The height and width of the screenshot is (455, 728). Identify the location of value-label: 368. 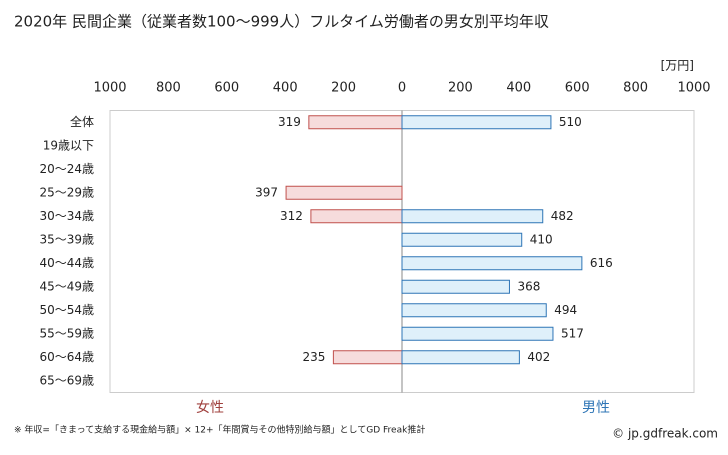
(528, 286).